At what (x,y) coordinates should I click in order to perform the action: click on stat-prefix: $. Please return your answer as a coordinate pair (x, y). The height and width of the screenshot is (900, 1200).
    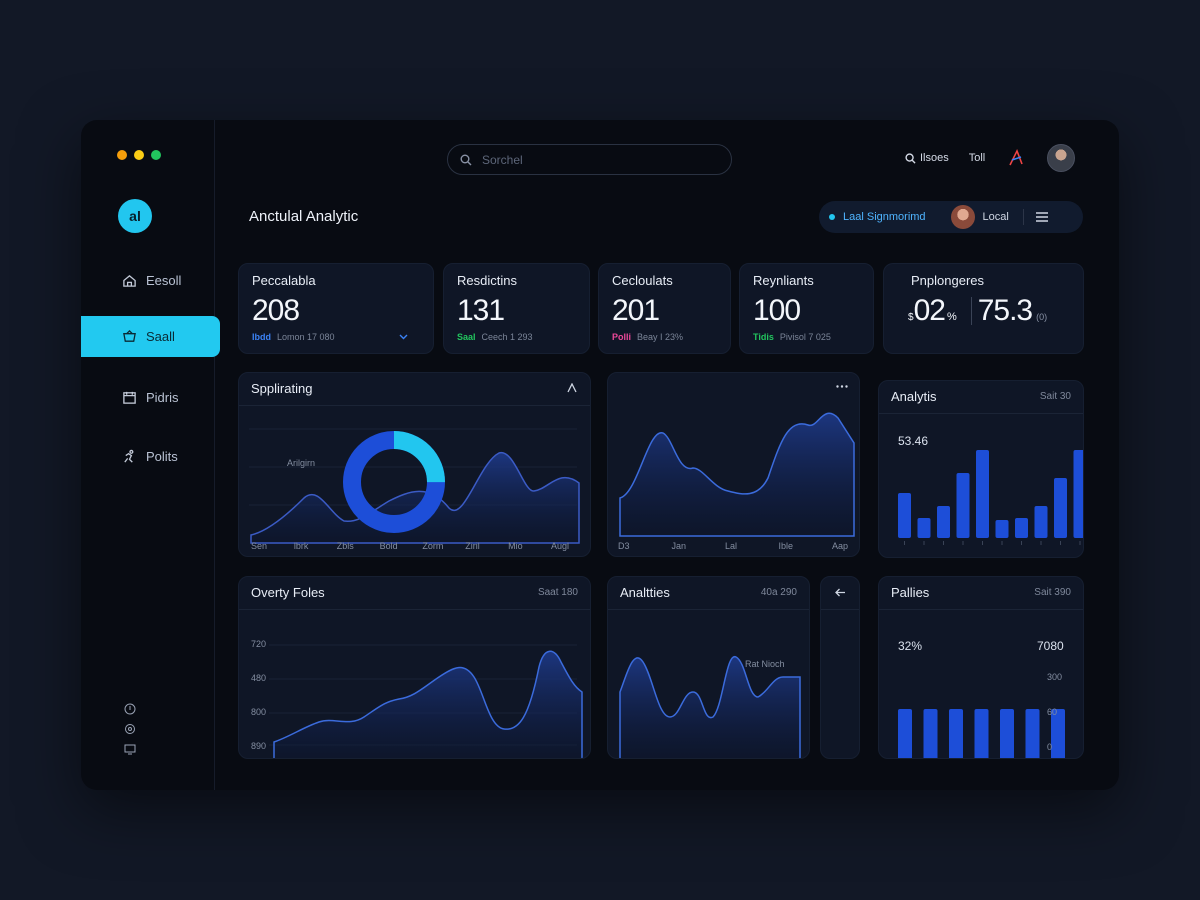
    Looking at the image, I should click on (911, 317).